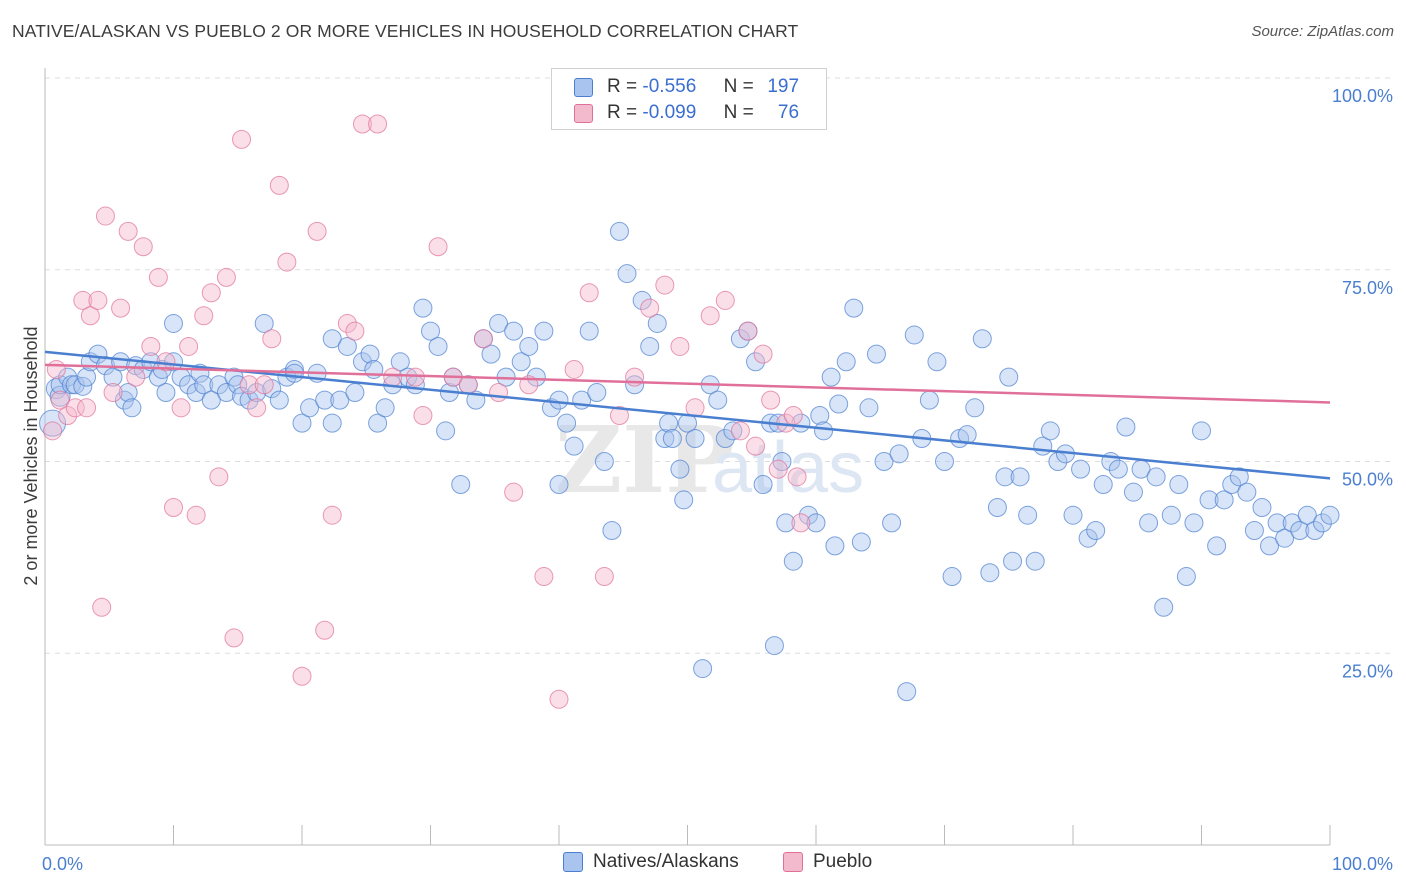 The height and width of the screenshot is (892, 1406). I want to click on legend: R = -0.556 N = 197 R = -0.099 N = 76, so click(689, 99).